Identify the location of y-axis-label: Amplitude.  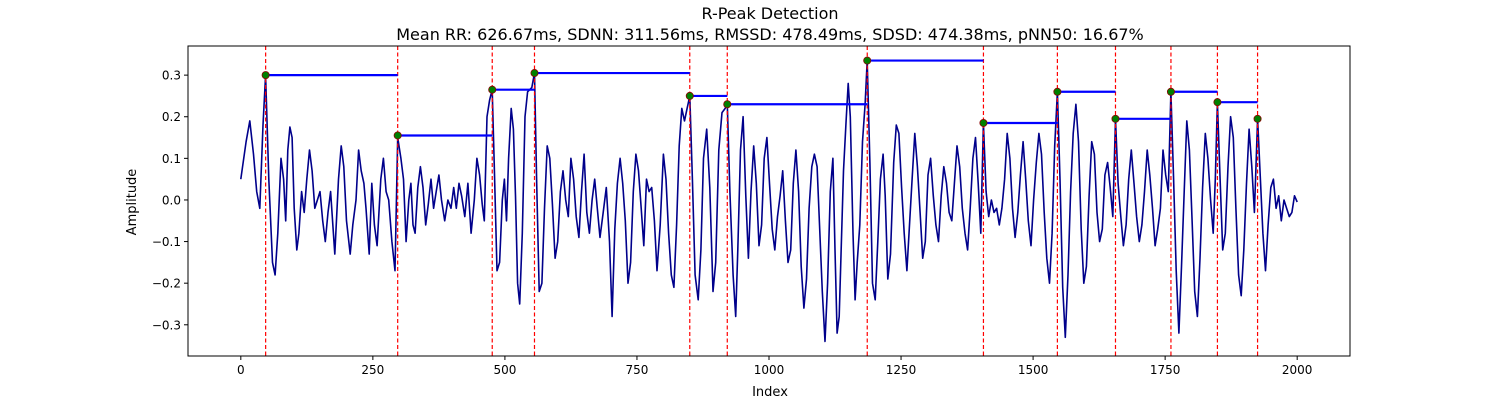
(132, 202).